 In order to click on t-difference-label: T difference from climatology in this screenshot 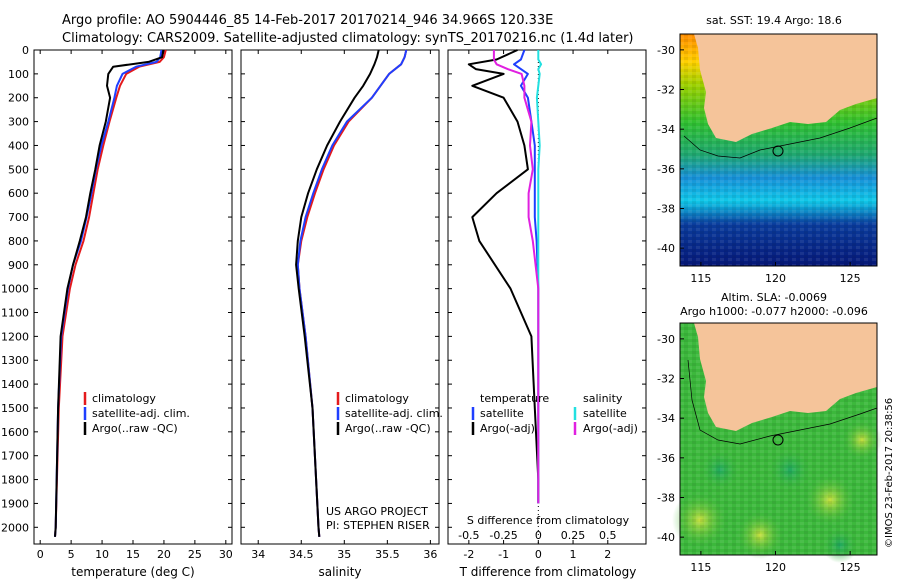, I will do `click(548, 572)`.